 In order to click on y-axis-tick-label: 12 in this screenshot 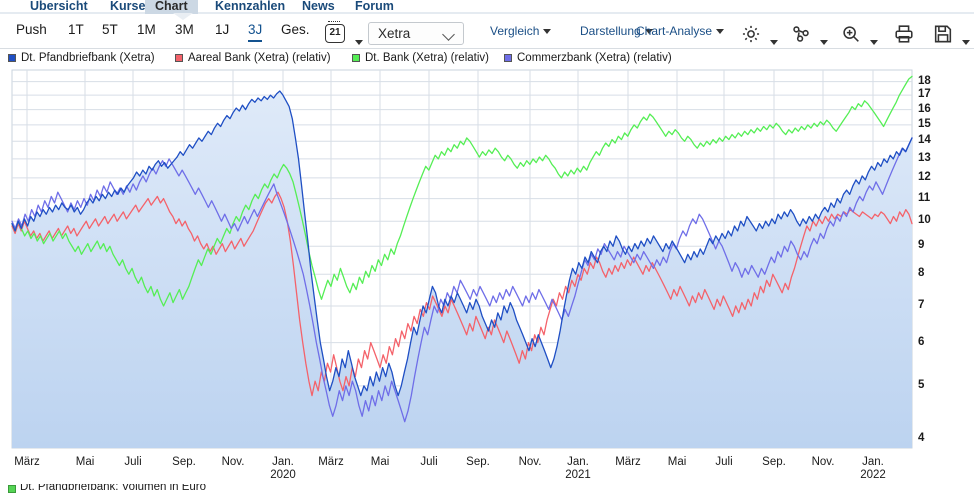, I will do `click(924, 176)`.